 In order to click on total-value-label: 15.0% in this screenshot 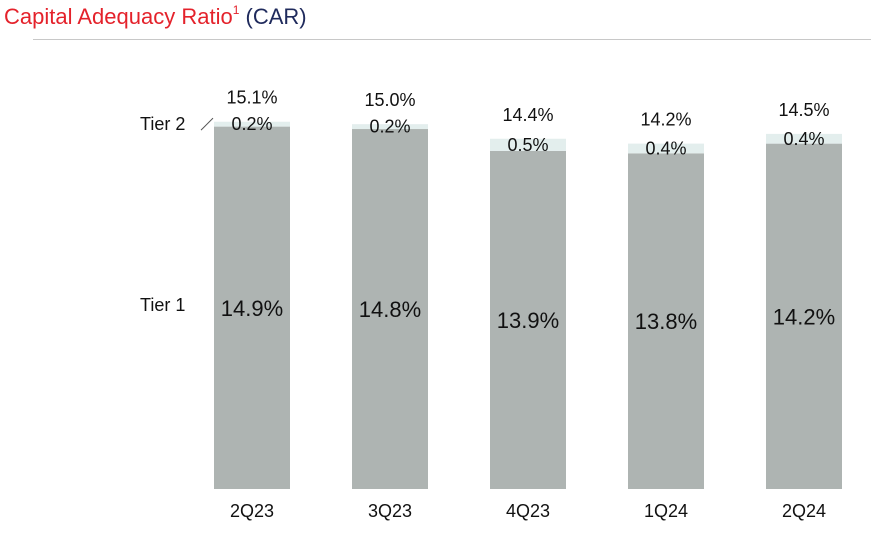, I will do `click(389, 100)`.